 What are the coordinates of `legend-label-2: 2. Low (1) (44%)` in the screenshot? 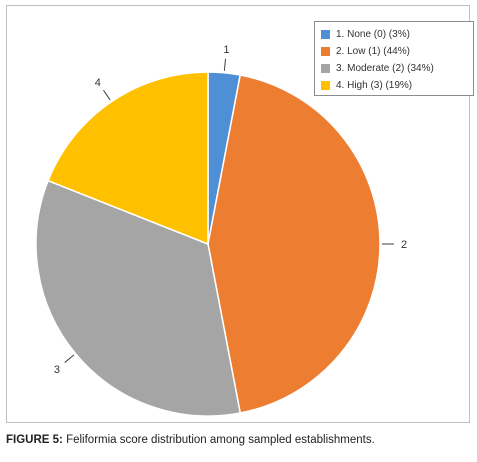 It's located at (373, 51).